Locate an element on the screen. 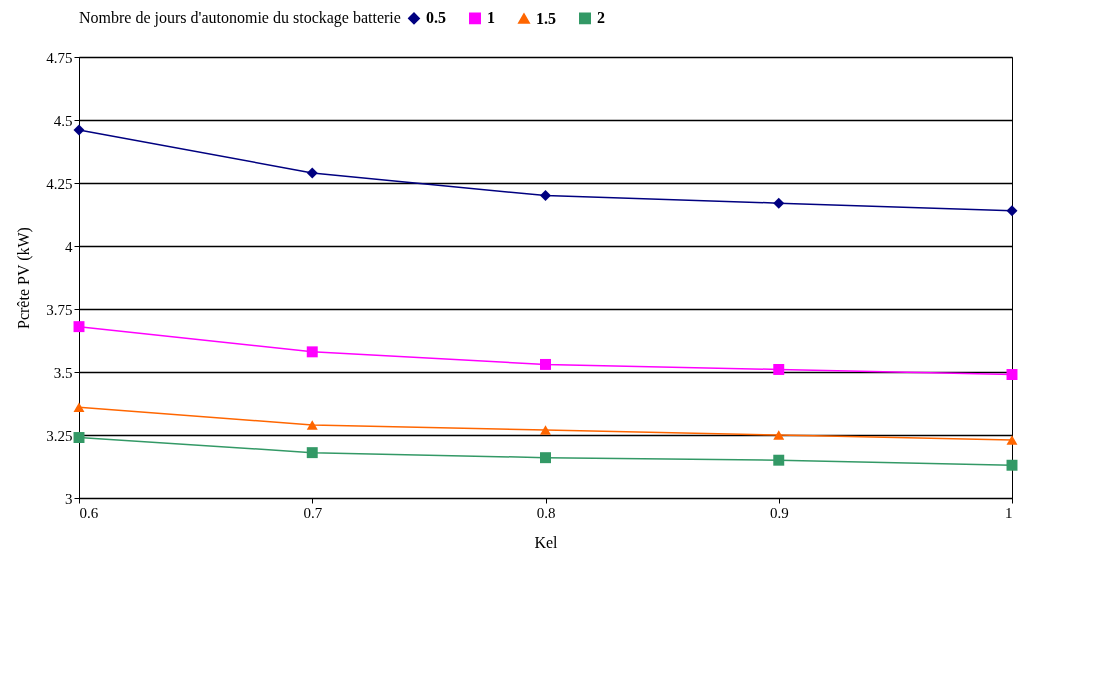 The width and height of the screenshot is (1117, 686). x-tick-label: 0.9 is located at coordinates (779, 512).